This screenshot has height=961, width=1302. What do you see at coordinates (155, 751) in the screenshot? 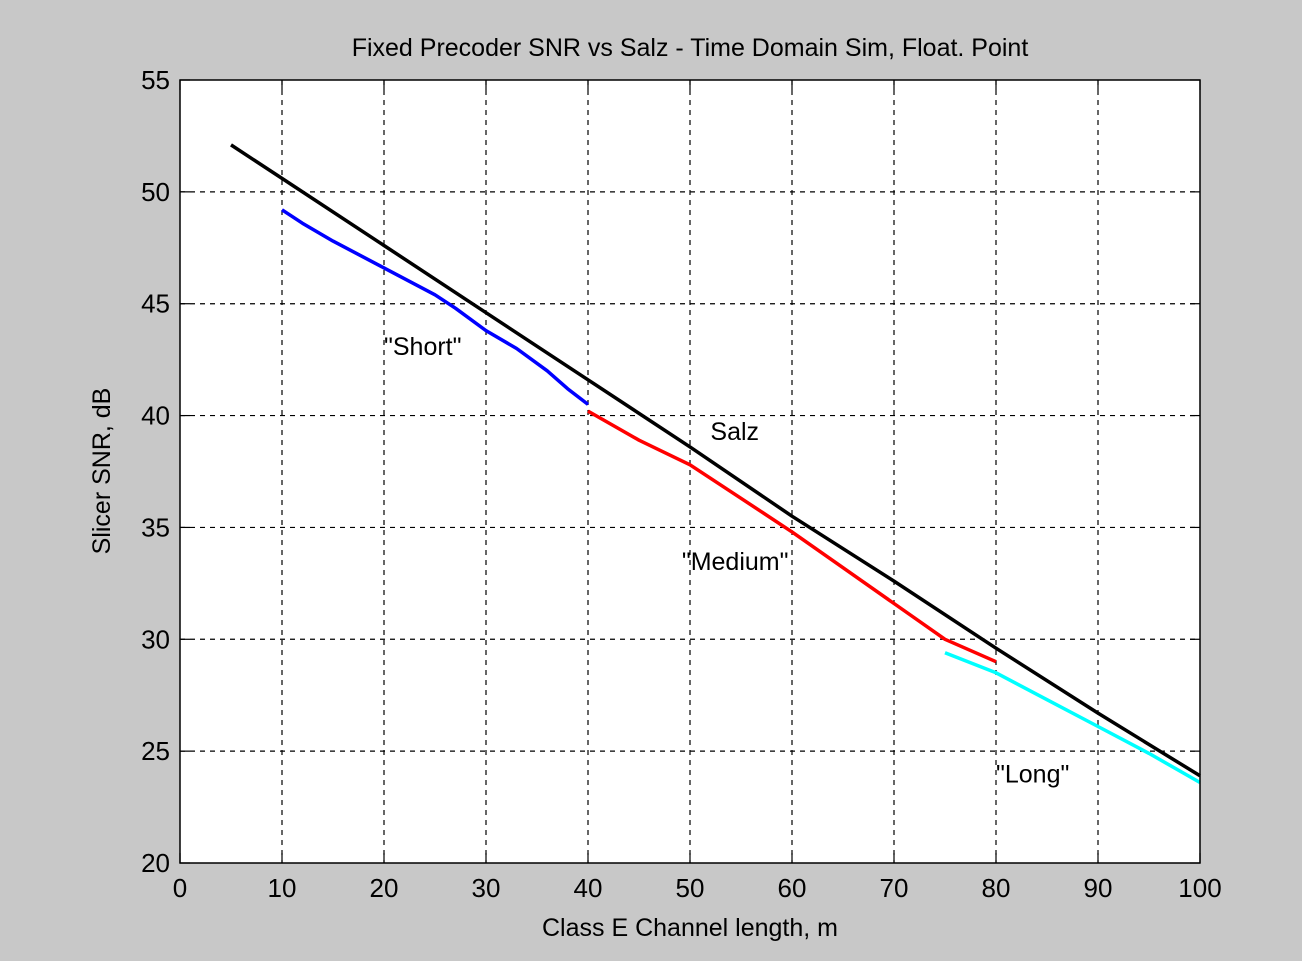
I see `y-tick-label: 25` at bounding box center [155, 751].